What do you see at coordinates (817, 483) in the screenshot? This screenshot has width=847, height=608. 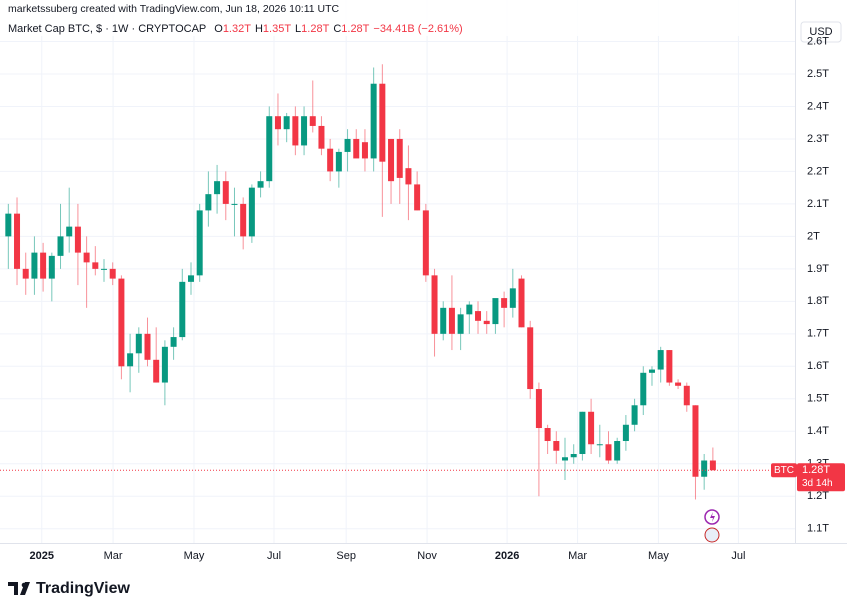 I see `countdown: 3d 14h` at bounding box center [817, 483].